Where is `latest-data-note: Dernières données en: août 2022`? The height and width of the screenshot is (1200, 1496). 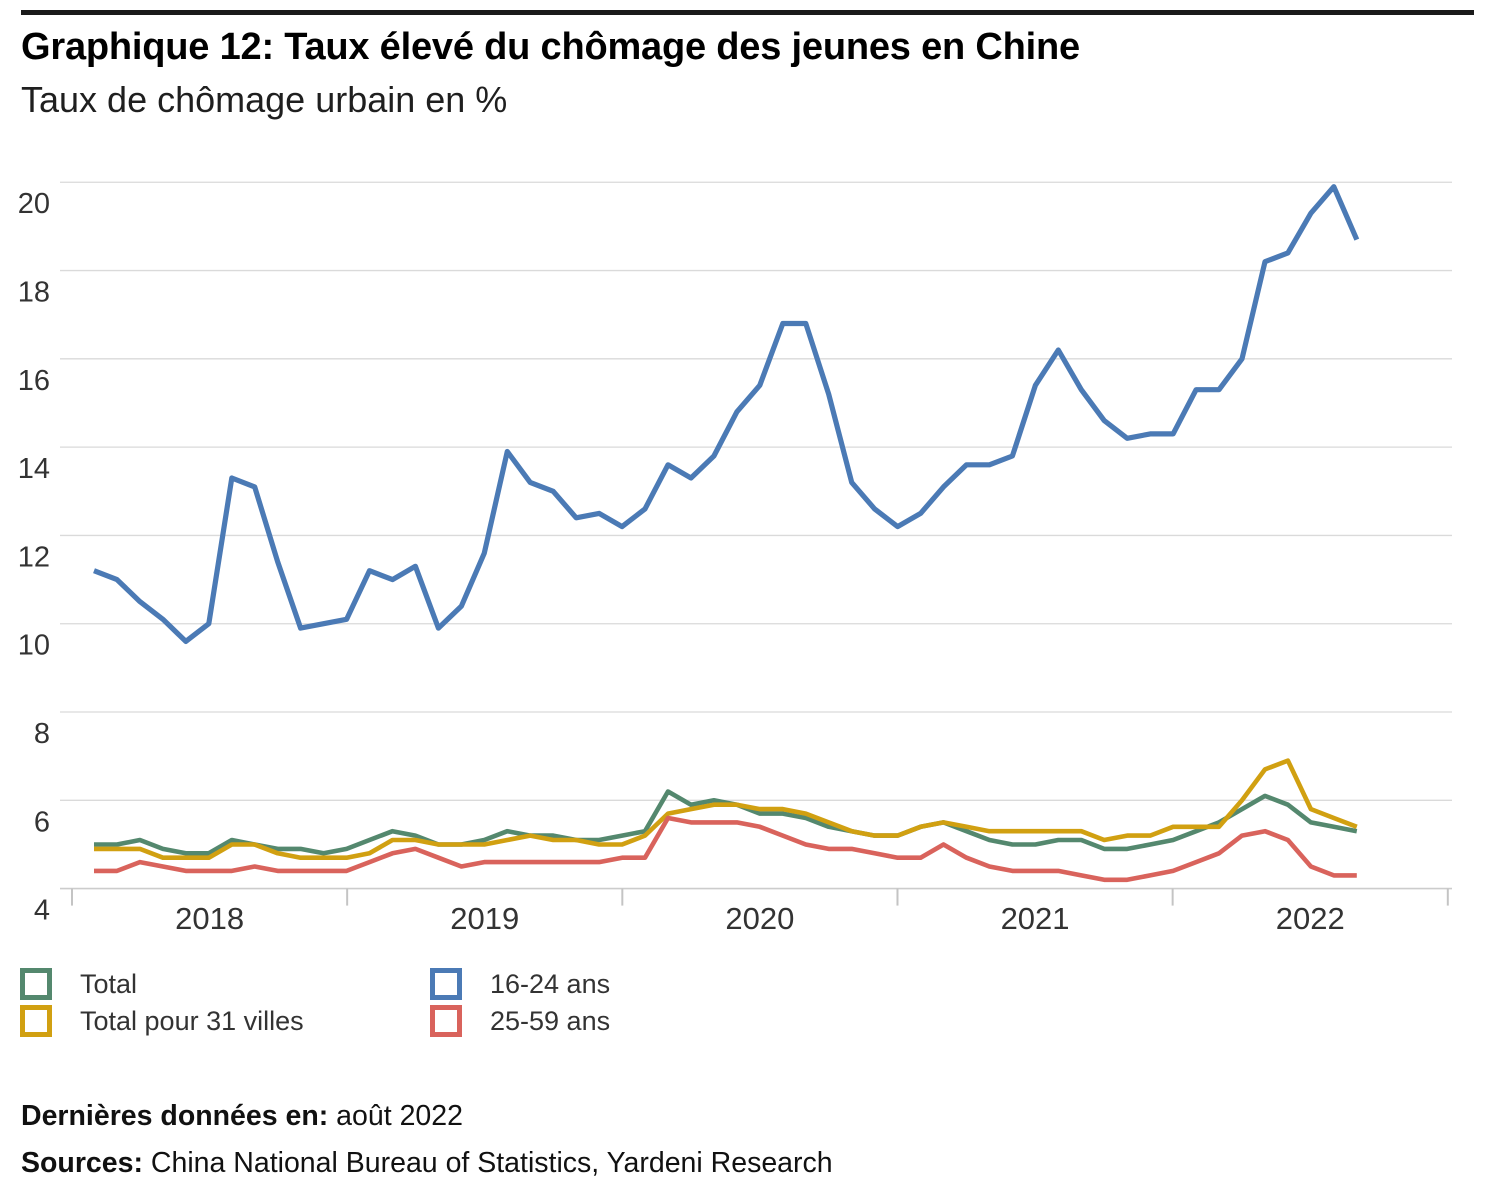 latest-data-note: Dernières données en: août 2022 is located at coordinates (242, 1116).